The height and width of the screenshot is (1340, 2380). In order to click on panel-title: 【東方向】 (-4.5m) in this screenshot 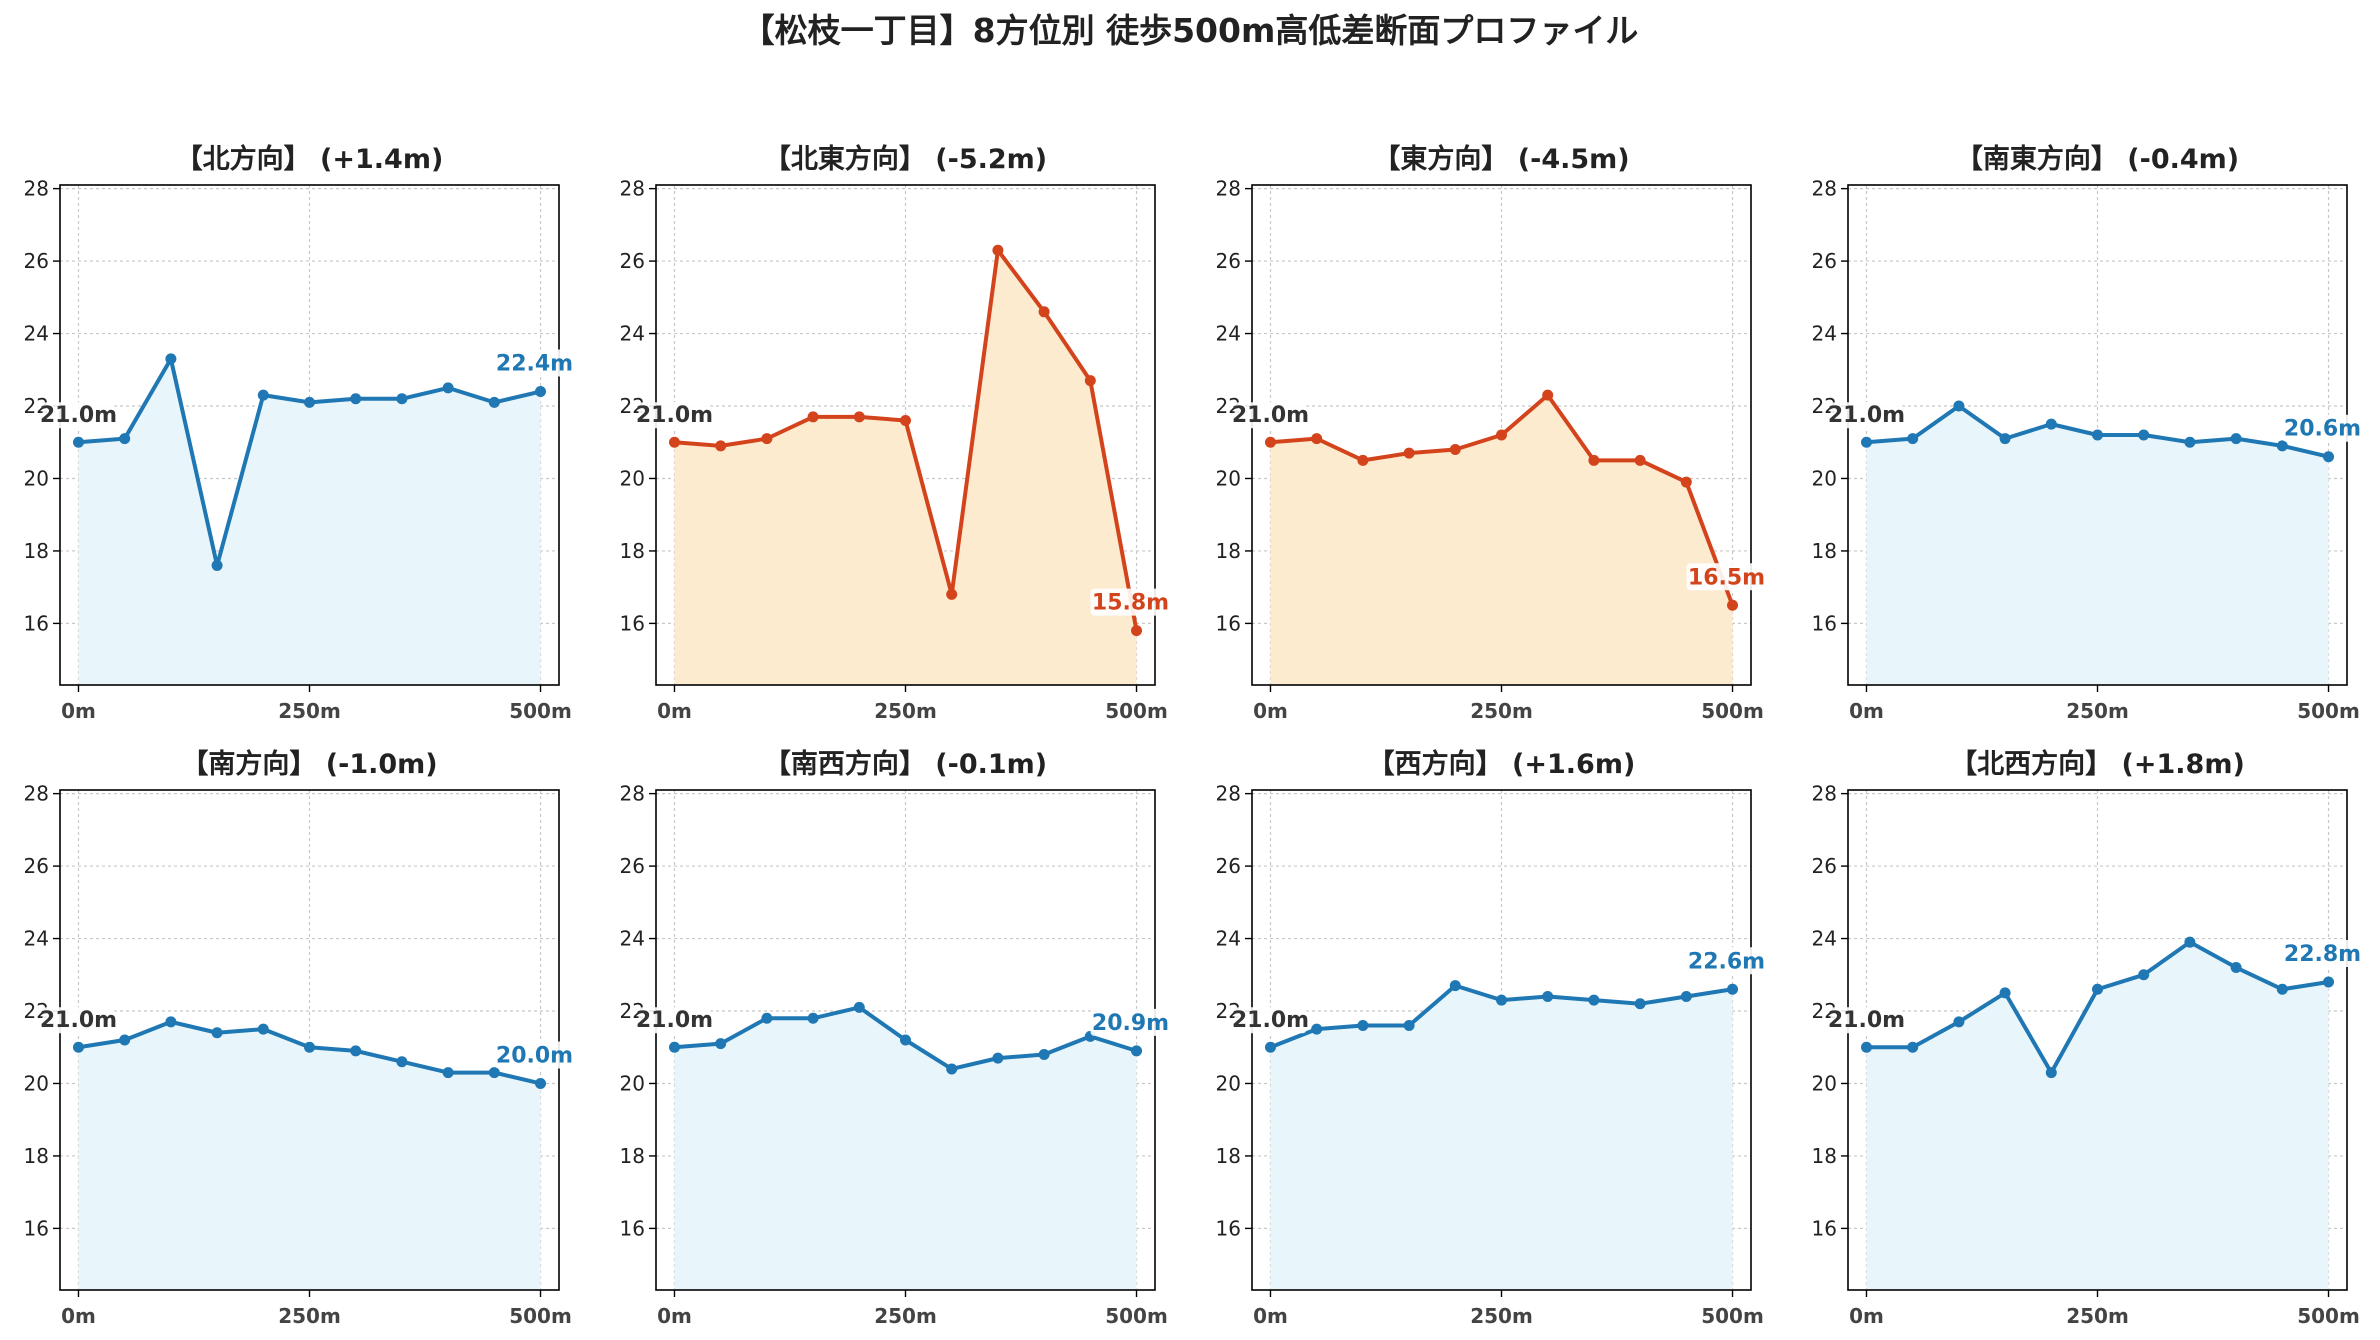, I will do `click(1501, 159)`.